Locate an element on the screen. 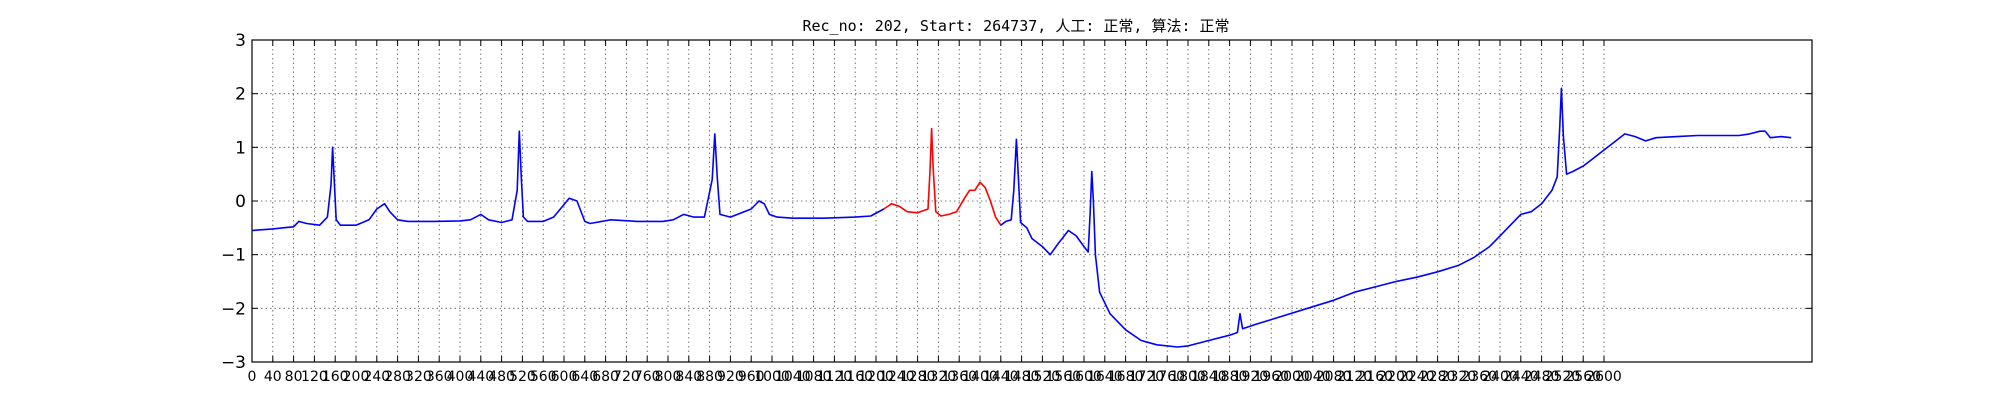 This screenshot has width=2000, height=400. x-tick-label: 360 is located at coordinates (439, 377).